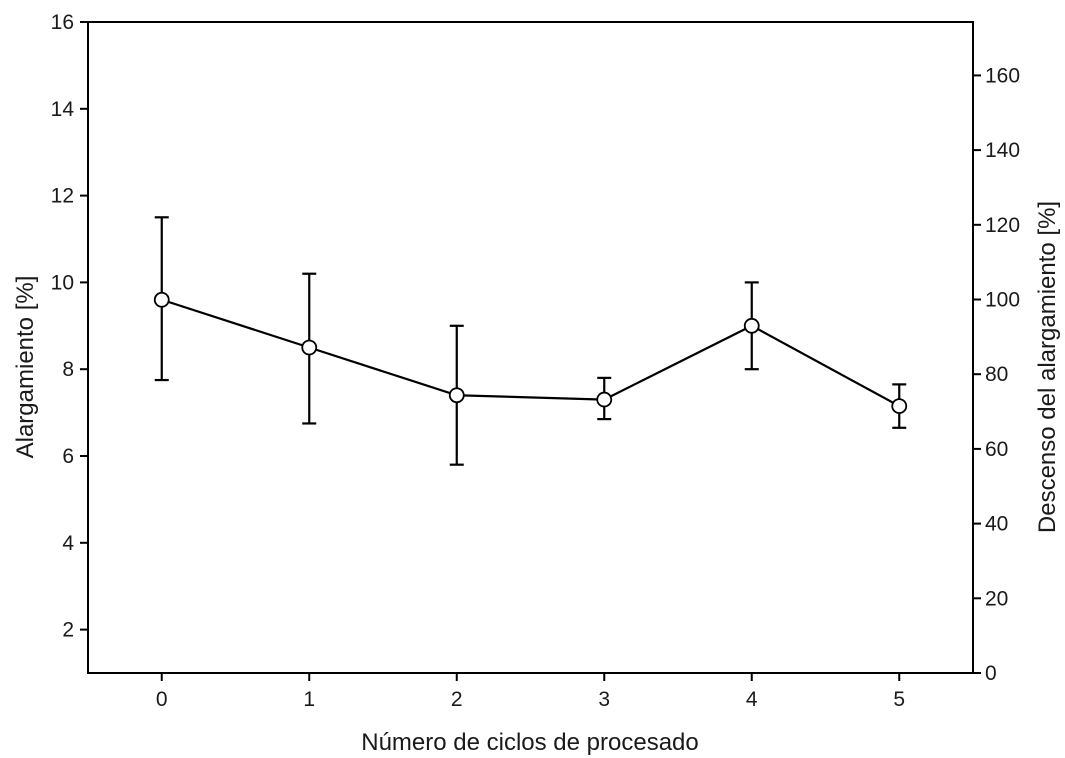 This screenshot has width=1065, height=758. Describe the element at coordinates (162, 699) in the screenshot. I see `x-tick-label: 0` at that location.